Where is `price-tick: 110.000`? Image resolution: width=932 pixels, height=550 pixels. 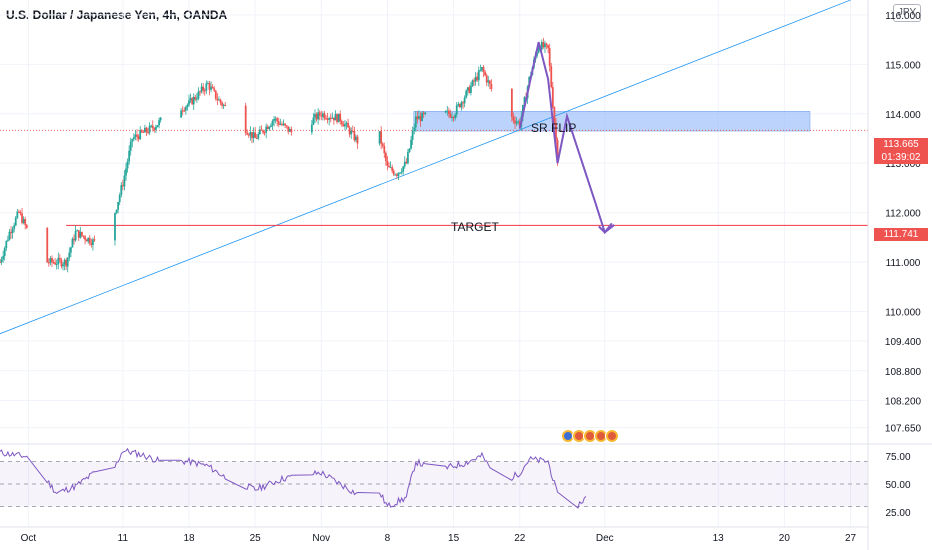
price-tick: 110.000 is located at coordinates (903, 312).